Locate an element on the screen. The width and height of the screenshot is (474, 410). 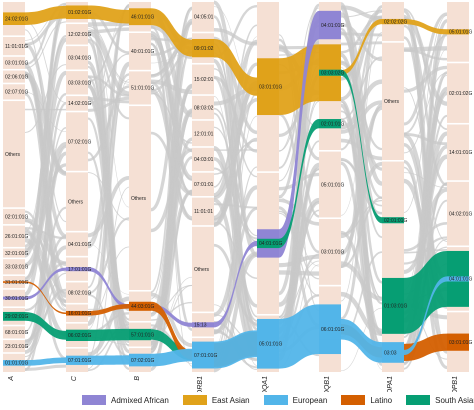
allele-label: 57:01:01G is located at coordinates (142, 335).